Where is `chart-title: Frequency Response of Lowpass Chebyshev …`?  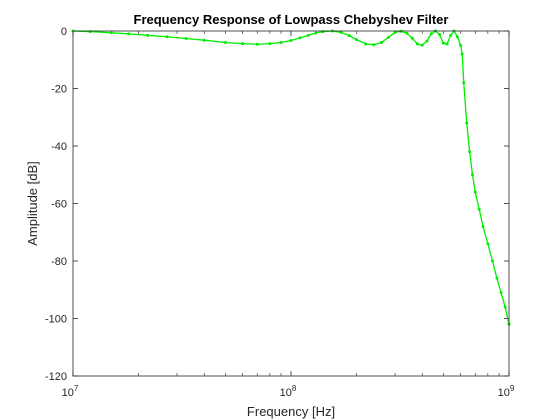
chart-title: Frequency Response of Lowpass Chebyshev … is located at coordinates (291, 19).